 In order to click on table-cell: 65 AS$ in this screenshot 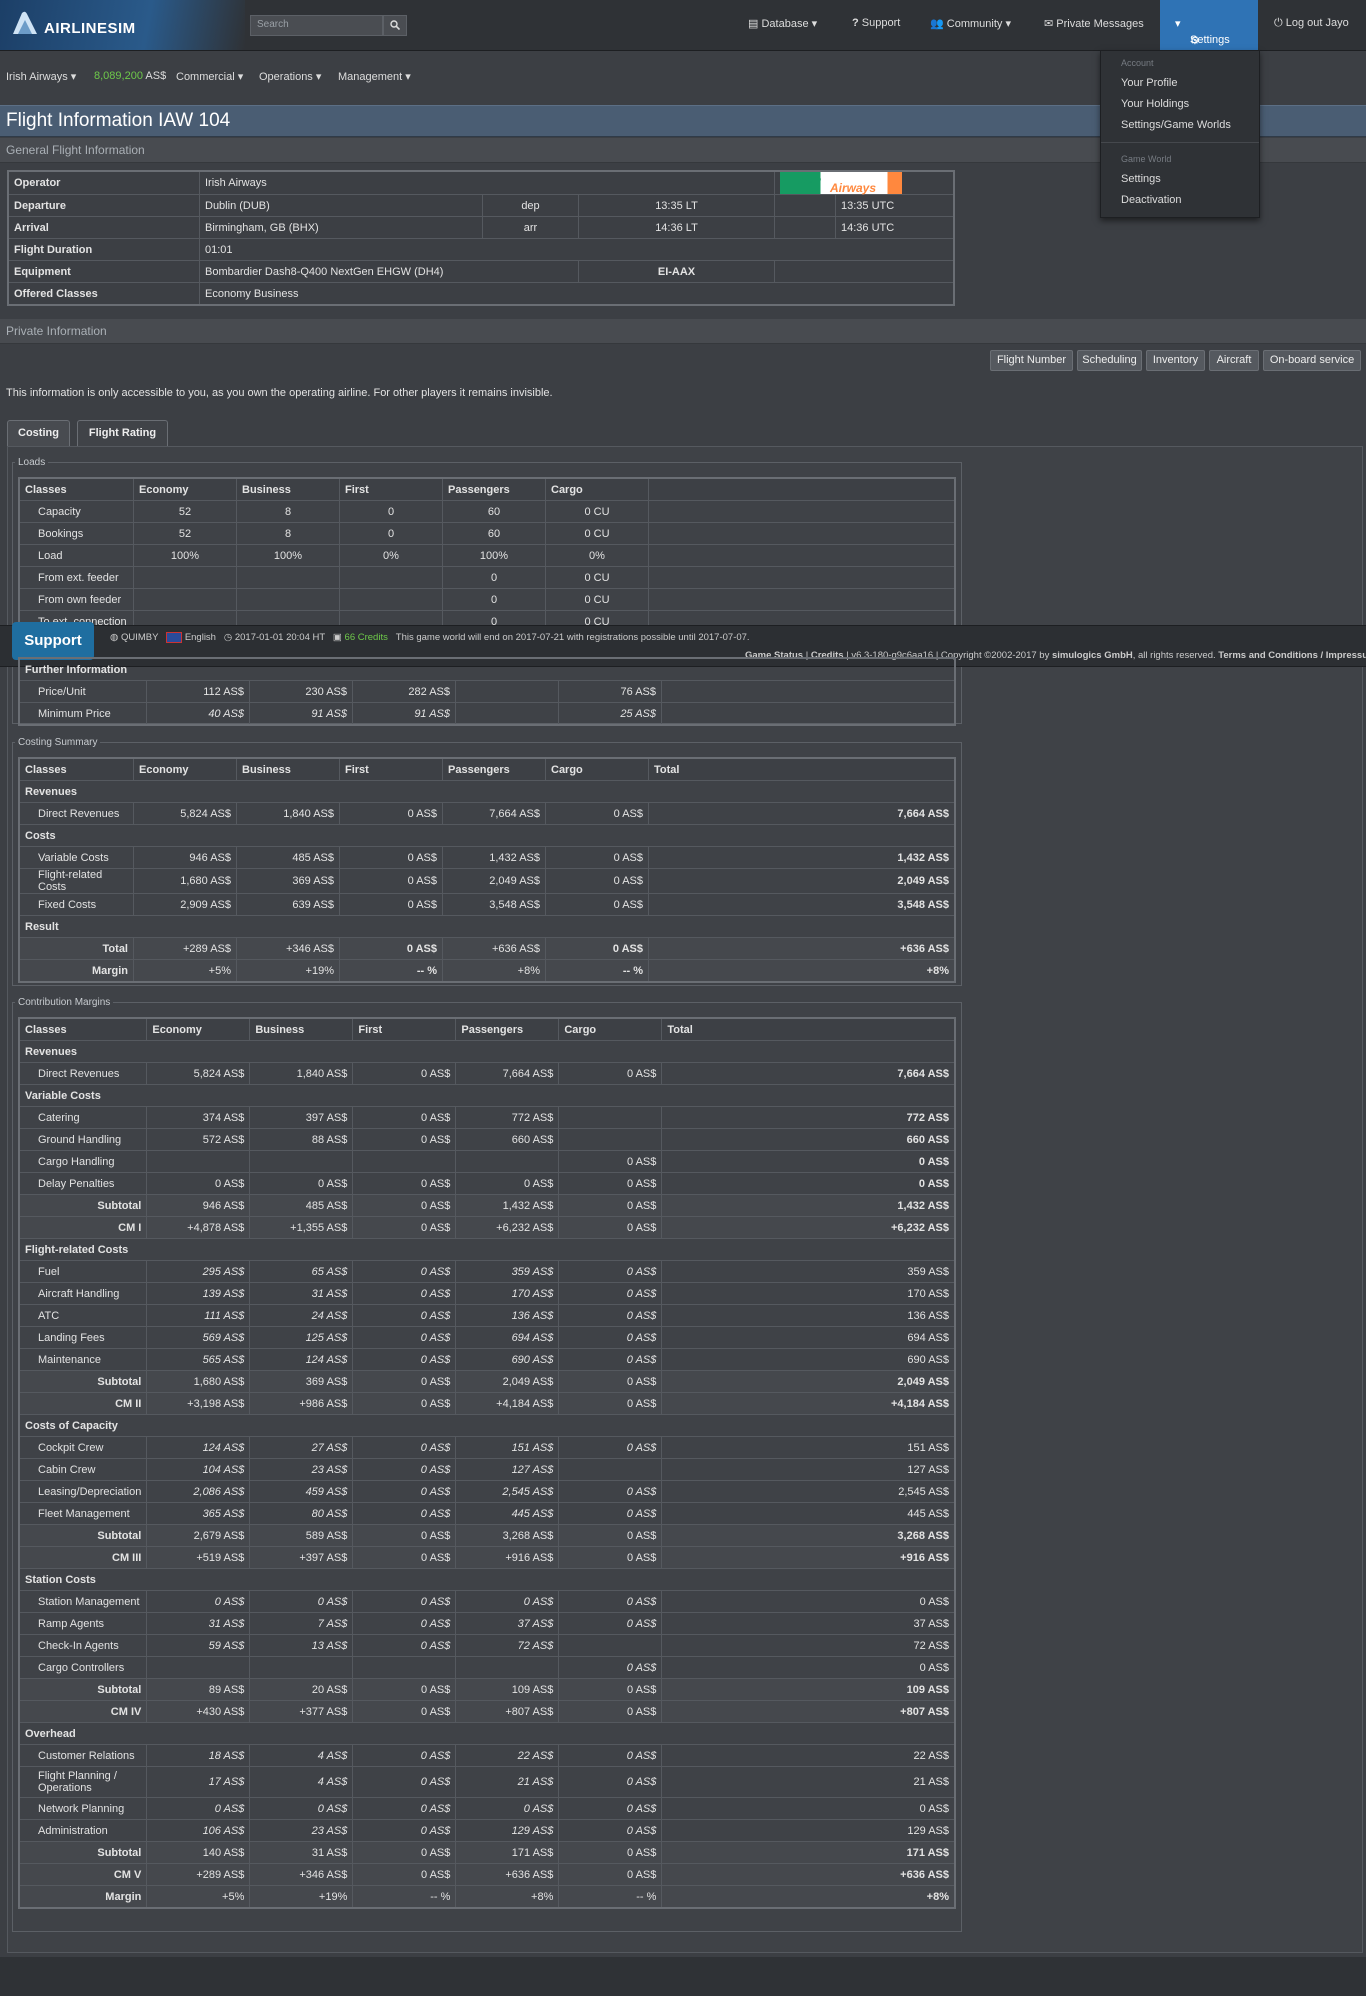, I will do `click(301, 1271)`.